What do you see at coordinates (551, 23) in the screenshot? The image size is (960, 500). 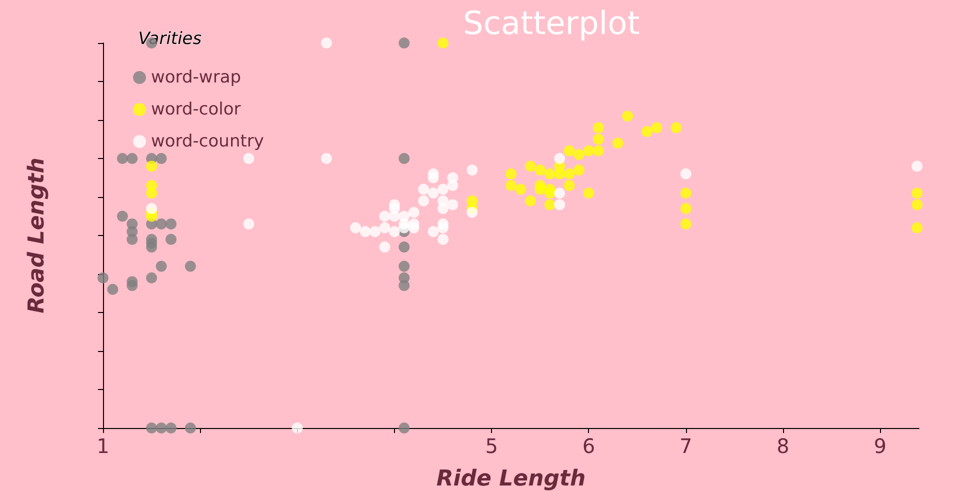 I see `chart-title: Scatterplot` at bounding box center [551, 23].